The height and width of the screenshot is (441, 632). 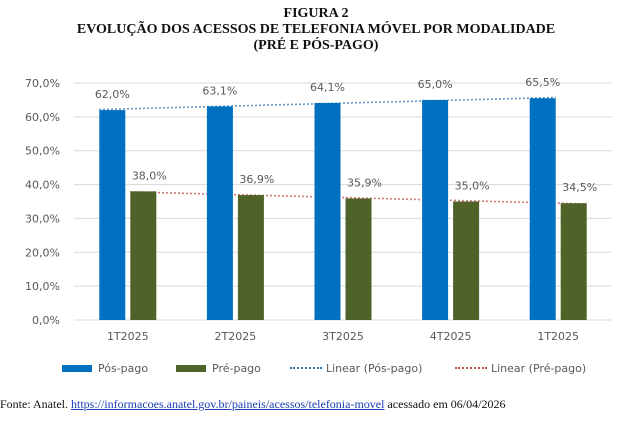 I want to click on y-tick-label: 70,0%, so click(x=42, y=83).